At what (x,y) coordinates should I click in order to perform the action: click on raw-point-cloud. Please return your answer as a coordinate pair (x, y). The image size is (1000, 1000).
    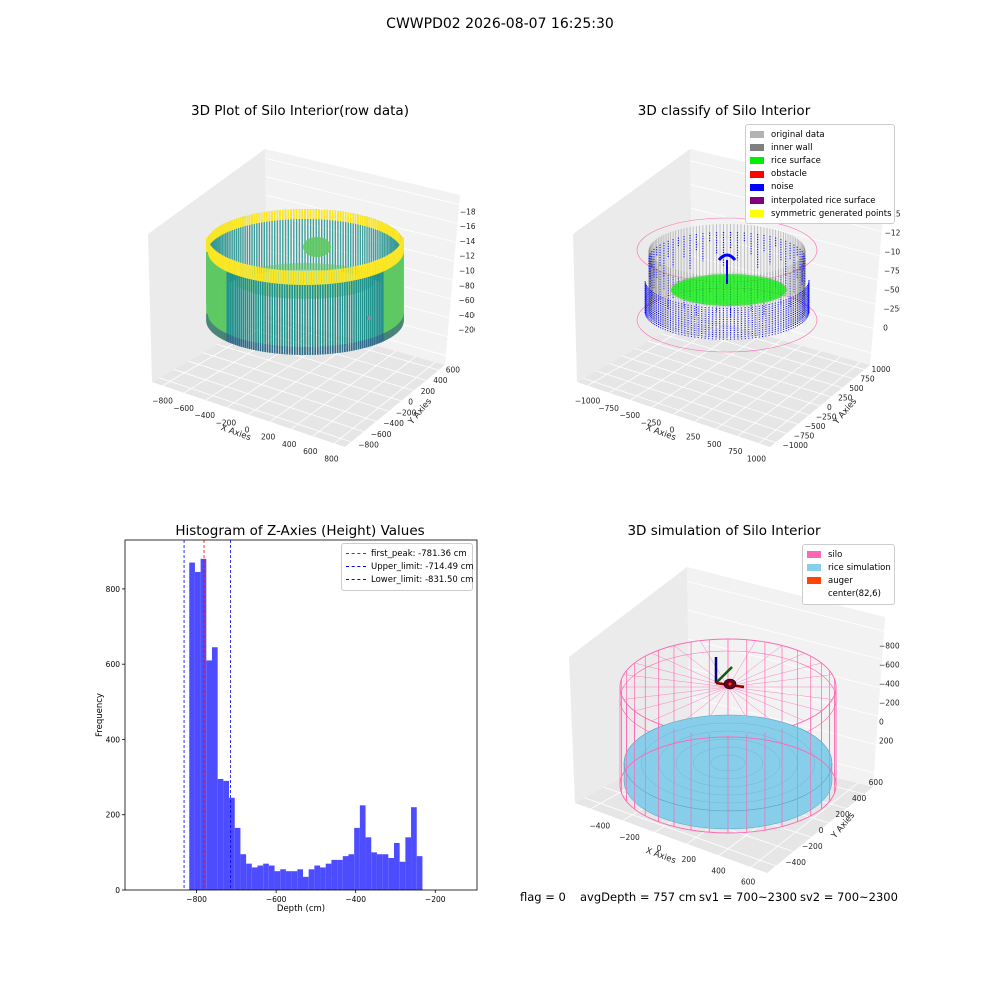
    Looking at the image, I should click on (305, 282).